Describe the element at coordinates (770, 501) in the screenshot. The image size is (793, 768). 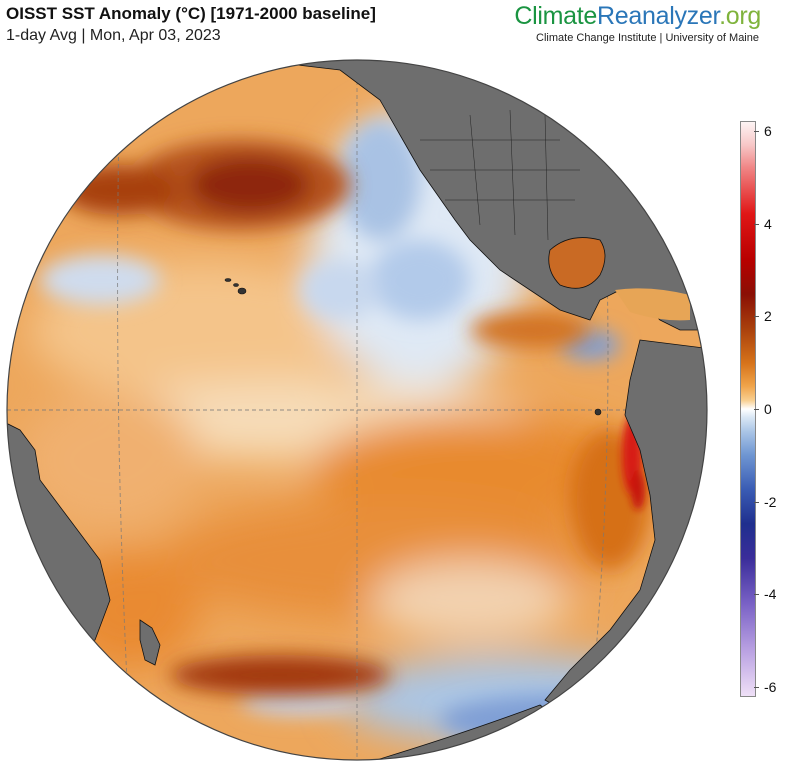
I see `colorbar-tick-label: -2` at that location.